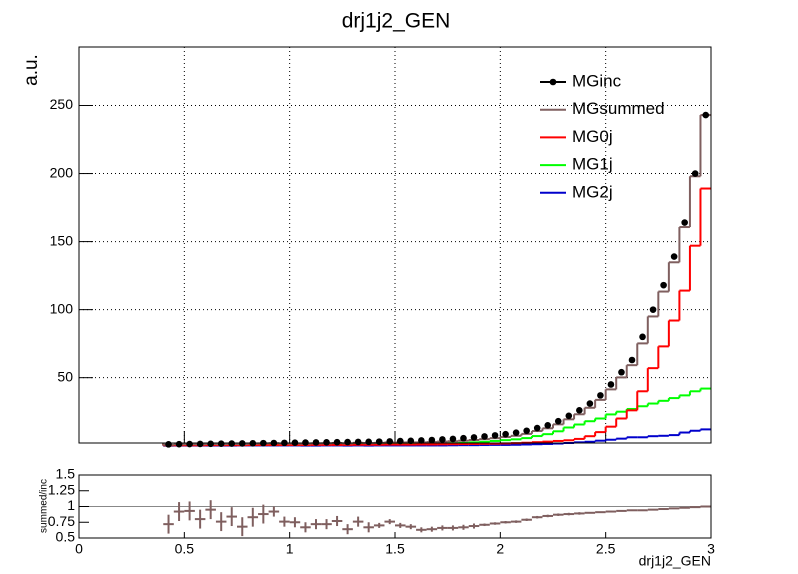  What do you see at coordinates (395, 506) in the screenshot?
I see `ratio-frame` at bounding box center [395, 506].